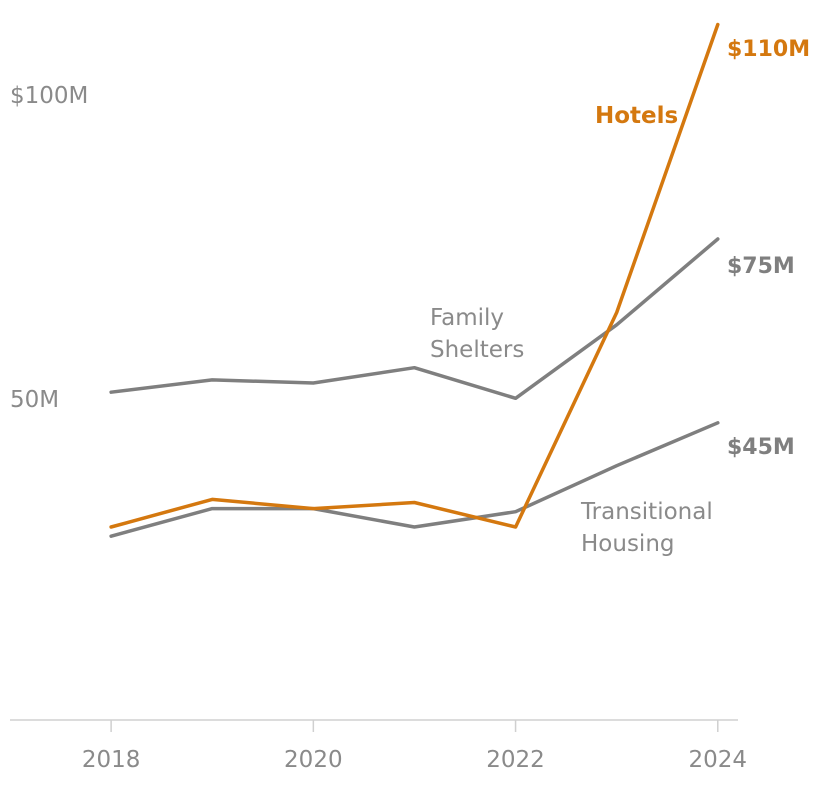 The width and height of the screenshot is (820, 786). I want to click on transitional-housing-end-label: $45M, so click(761, 447).